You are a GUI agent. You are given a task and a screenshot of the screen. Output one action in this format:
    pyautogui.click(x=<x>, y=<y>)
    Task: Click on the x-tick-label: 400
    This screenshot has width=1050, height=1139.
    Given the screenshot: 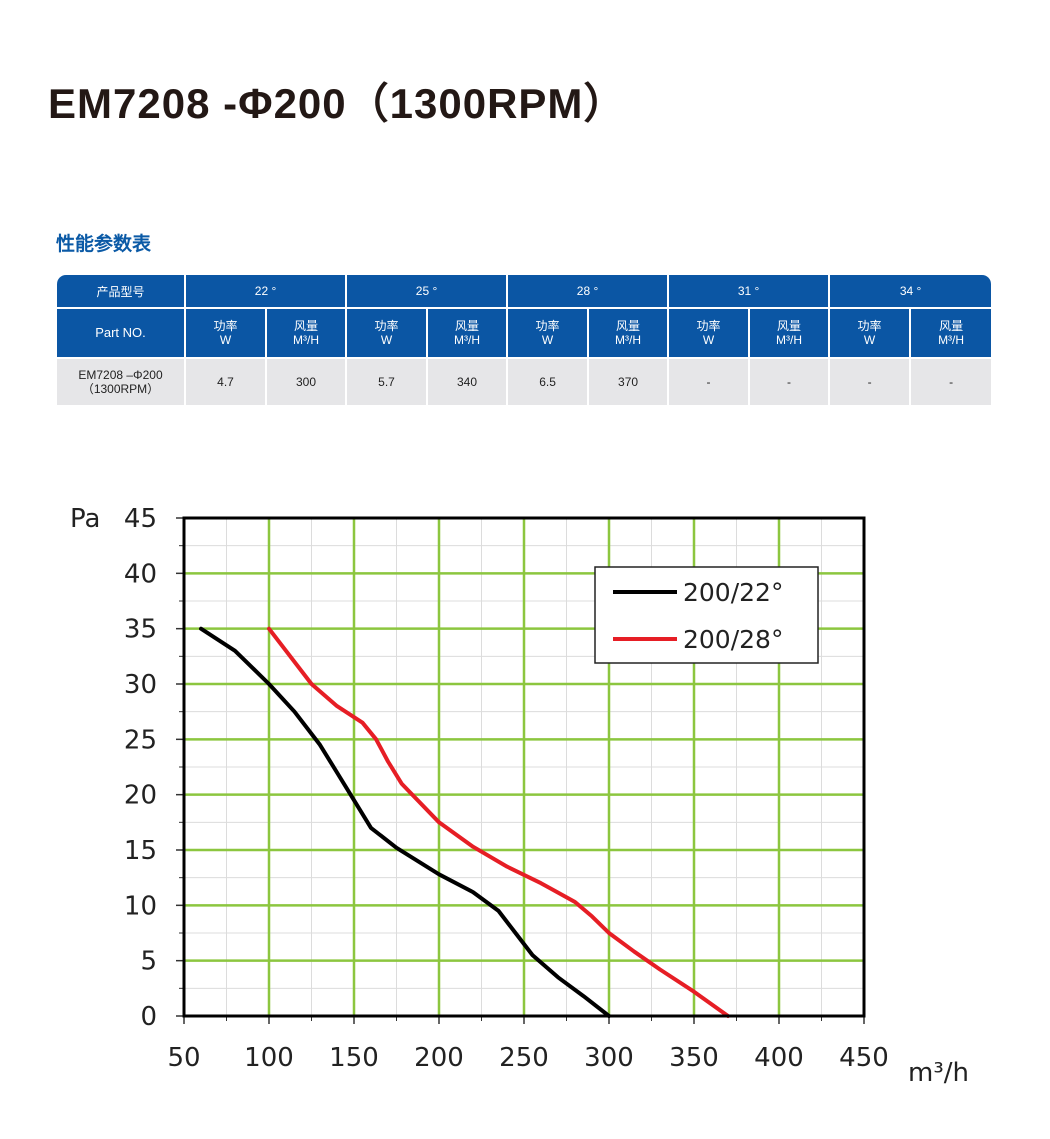 What is the action you would take?
    pyautogui.click(x=779, y=1058)
    